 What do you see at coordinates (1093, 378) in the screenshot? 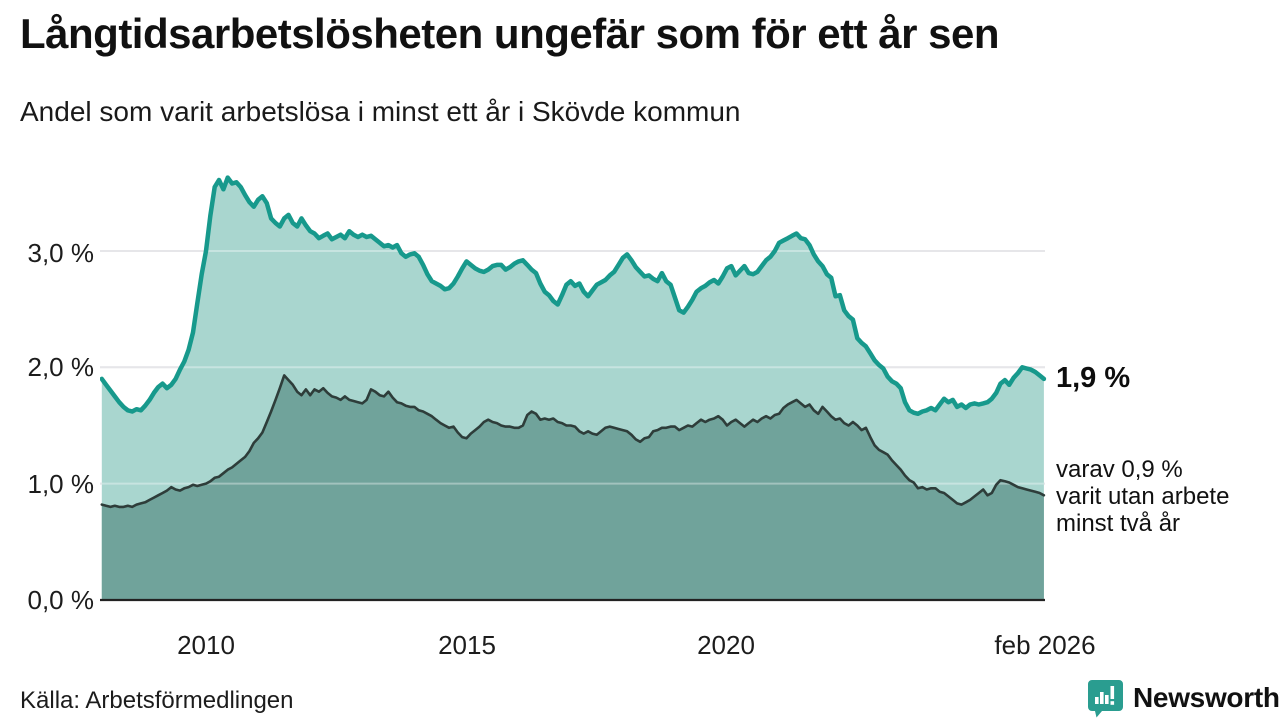
I see `end-value-label: 1,9 %` at bounding box center [1093, 378].